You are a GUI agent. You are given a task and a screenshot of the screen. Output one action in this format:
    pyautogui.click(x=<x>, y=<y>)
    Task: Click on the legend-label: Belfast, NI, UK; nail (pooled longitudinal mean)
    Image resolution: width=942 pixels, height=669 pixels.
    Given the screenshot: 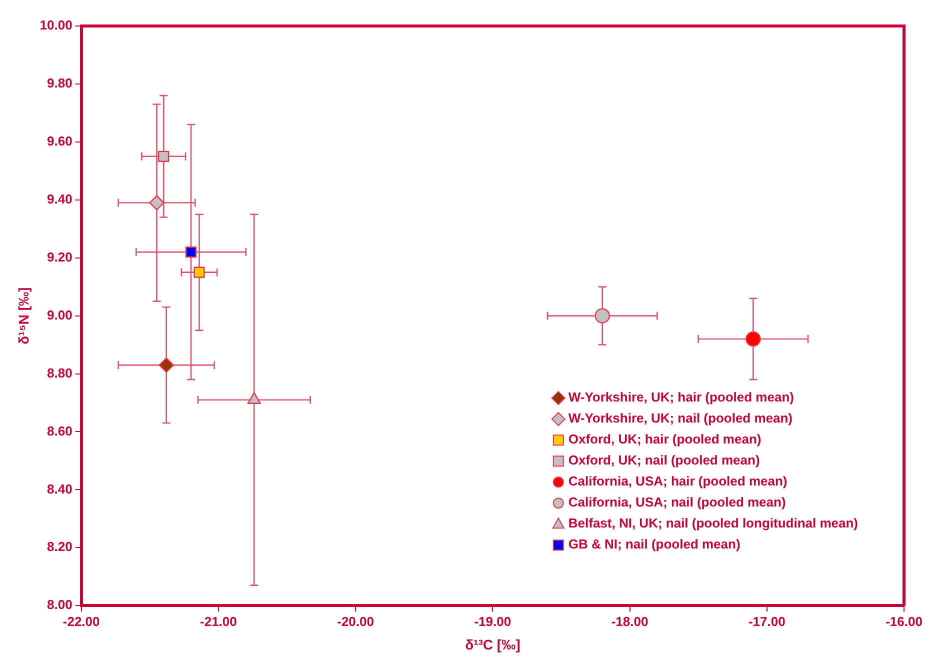 What is the action you would take?
    pyautogui.click(x=713, y=523)
    